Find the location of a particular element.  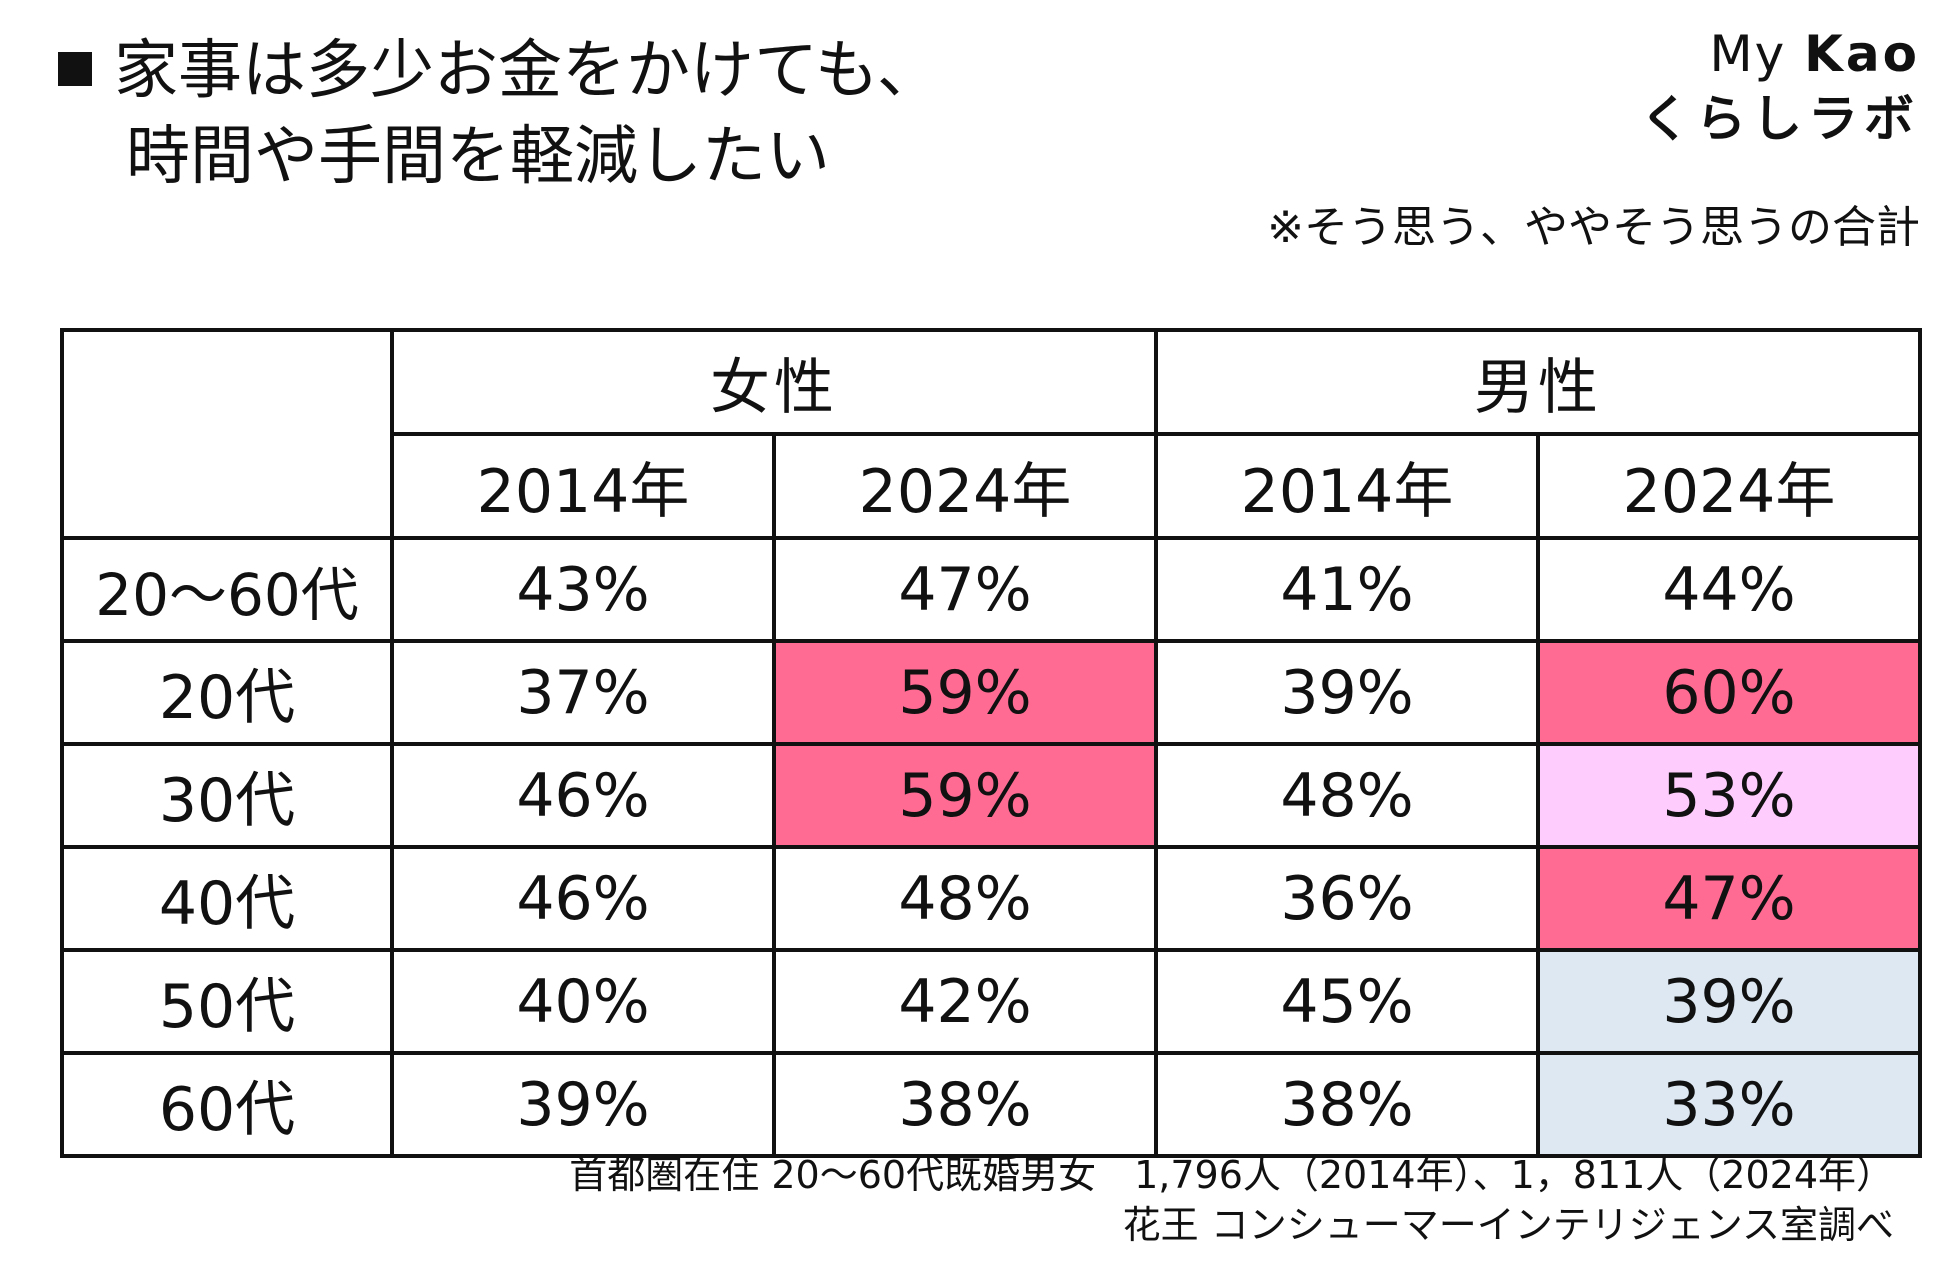

row-label: 20代 is located at coordinates (227, 692).